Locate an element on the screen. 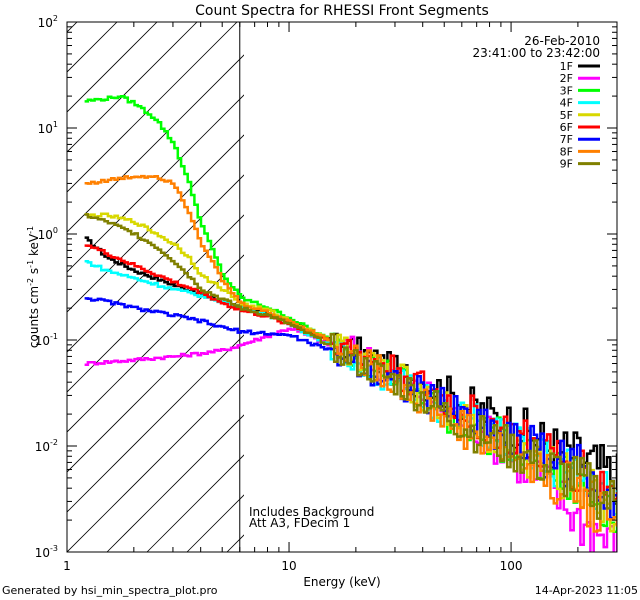  legend-label-7F: 7F is located at coordinates (566, 139).